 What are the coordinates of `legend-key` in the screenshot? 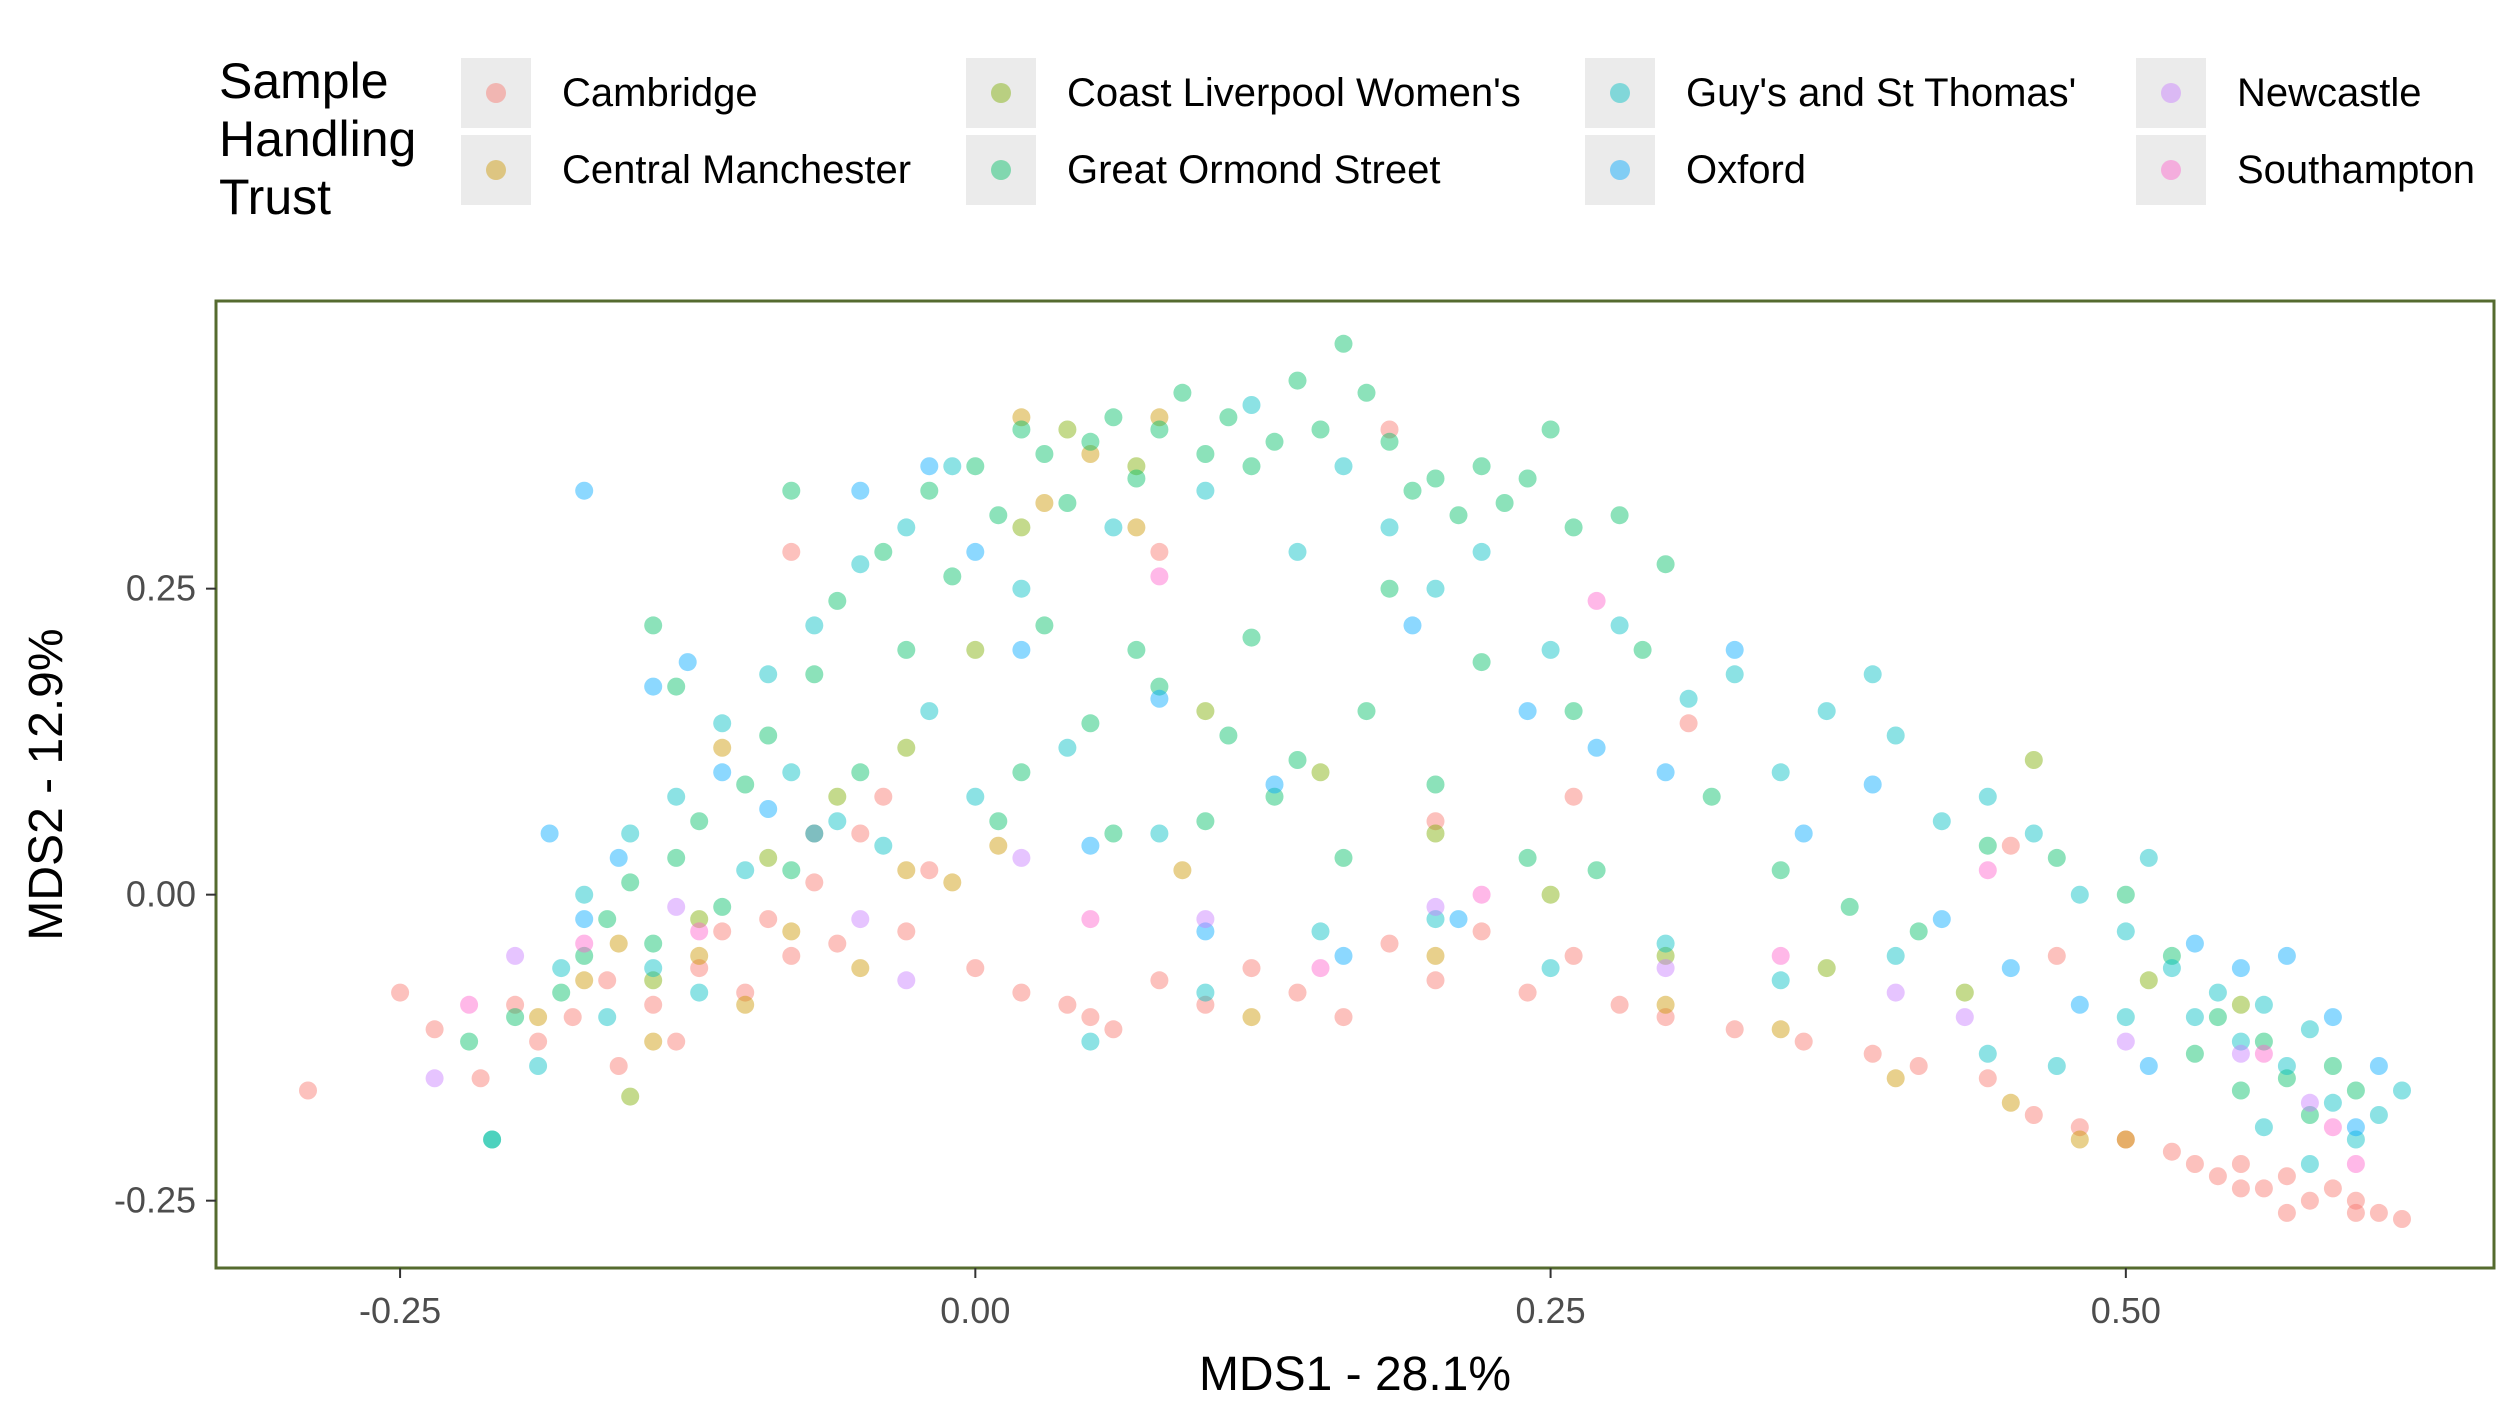 It's located at (1001, 170).